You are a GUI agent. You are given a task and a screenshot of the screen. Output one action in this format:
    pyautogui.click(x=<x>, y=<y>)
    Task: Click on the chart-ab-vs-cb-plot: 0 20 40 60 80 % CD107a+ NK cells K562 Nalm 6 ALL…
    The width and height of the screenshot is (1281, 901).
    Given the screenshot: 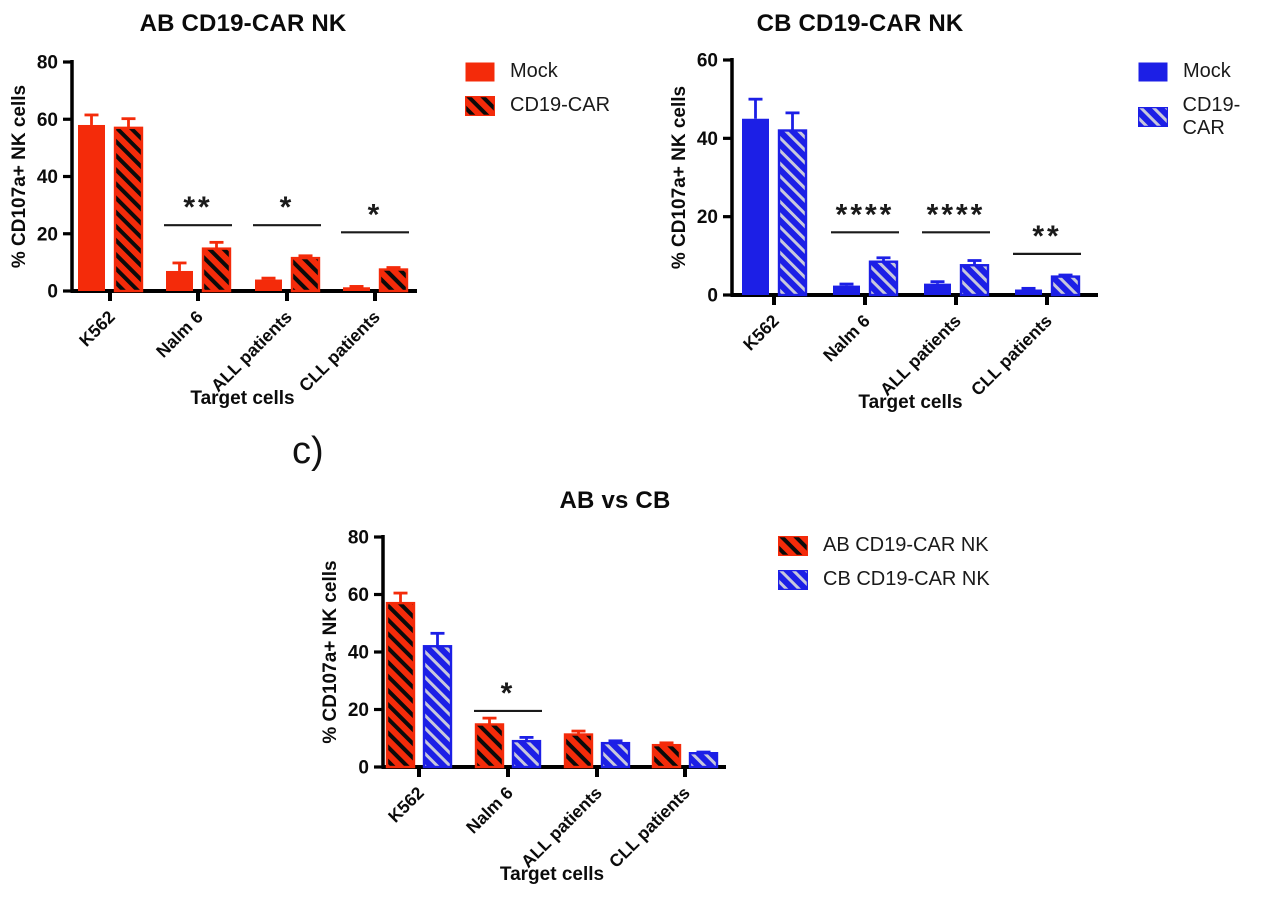 What is the action you would take?
    pyautogui.click(x=523, y=706)
    